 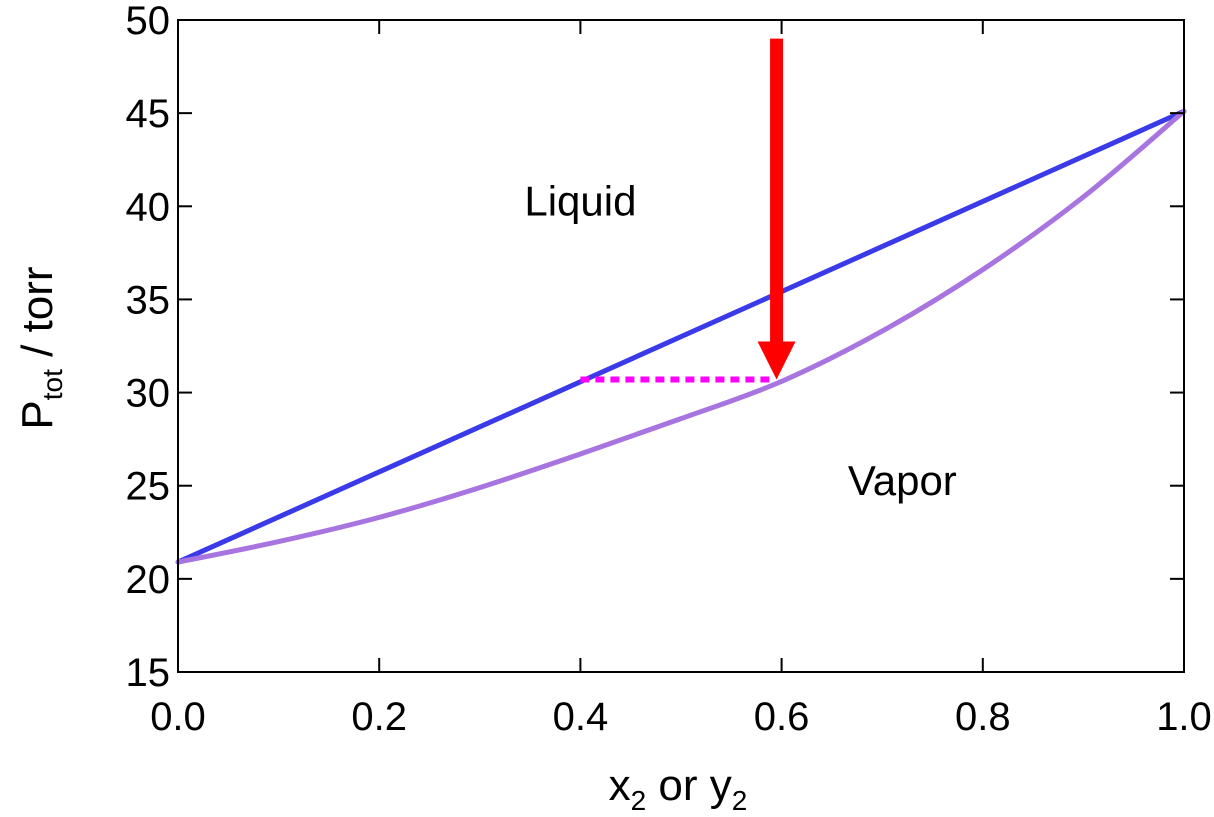 I want to click on x-tick-label: 0.2, so click(x=379, y=717).